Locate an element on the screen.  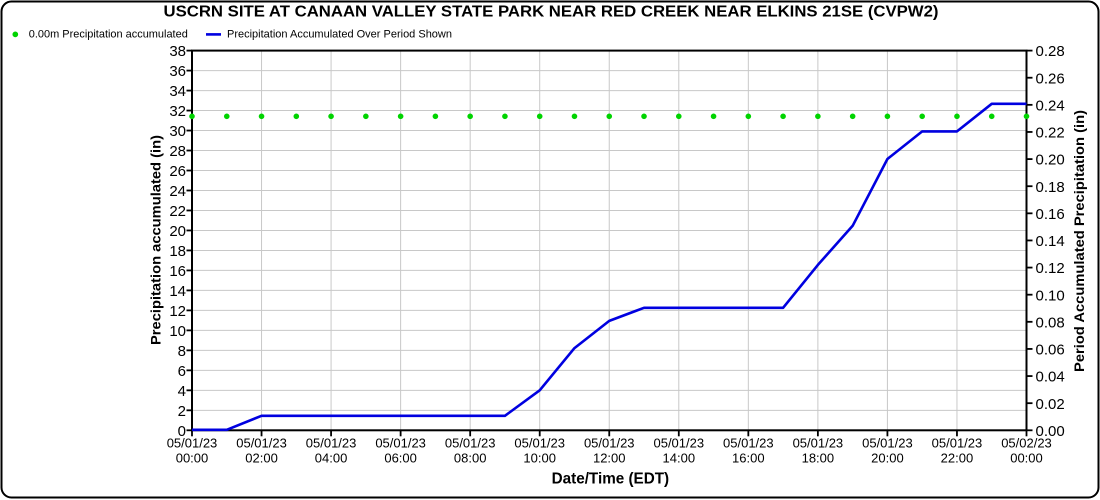
svg-text: 12:00 is located at coordinates (609, 458).